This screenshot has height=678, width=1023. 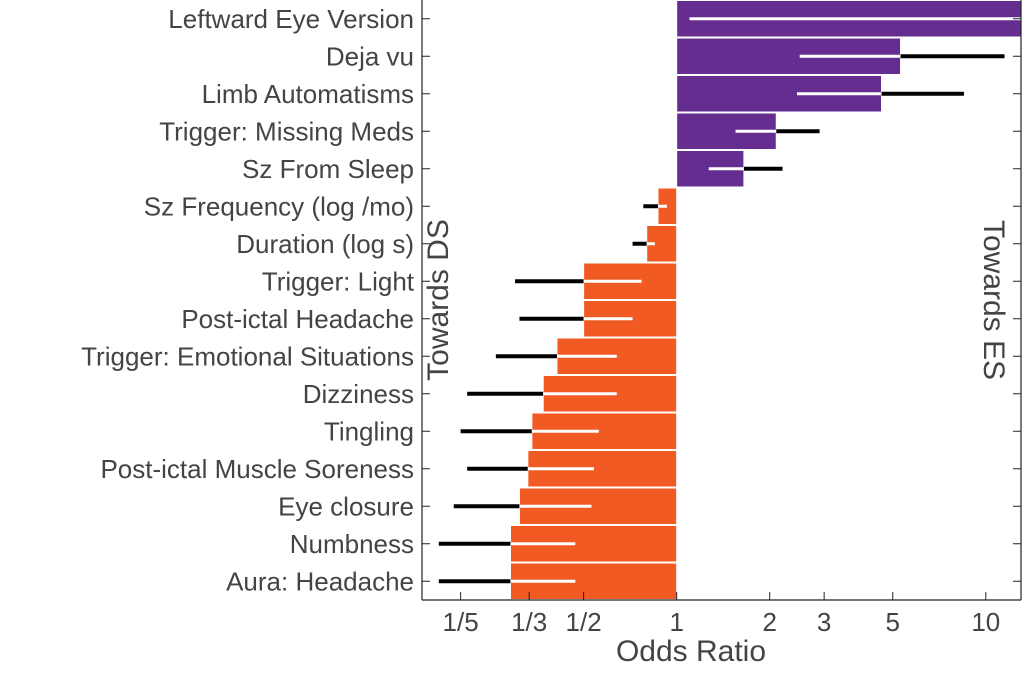 What do you see at coordinates (691, 651) in the screenshot?
I see `x-axis-title: Odds Ratio` at bounding box center [691, 651].